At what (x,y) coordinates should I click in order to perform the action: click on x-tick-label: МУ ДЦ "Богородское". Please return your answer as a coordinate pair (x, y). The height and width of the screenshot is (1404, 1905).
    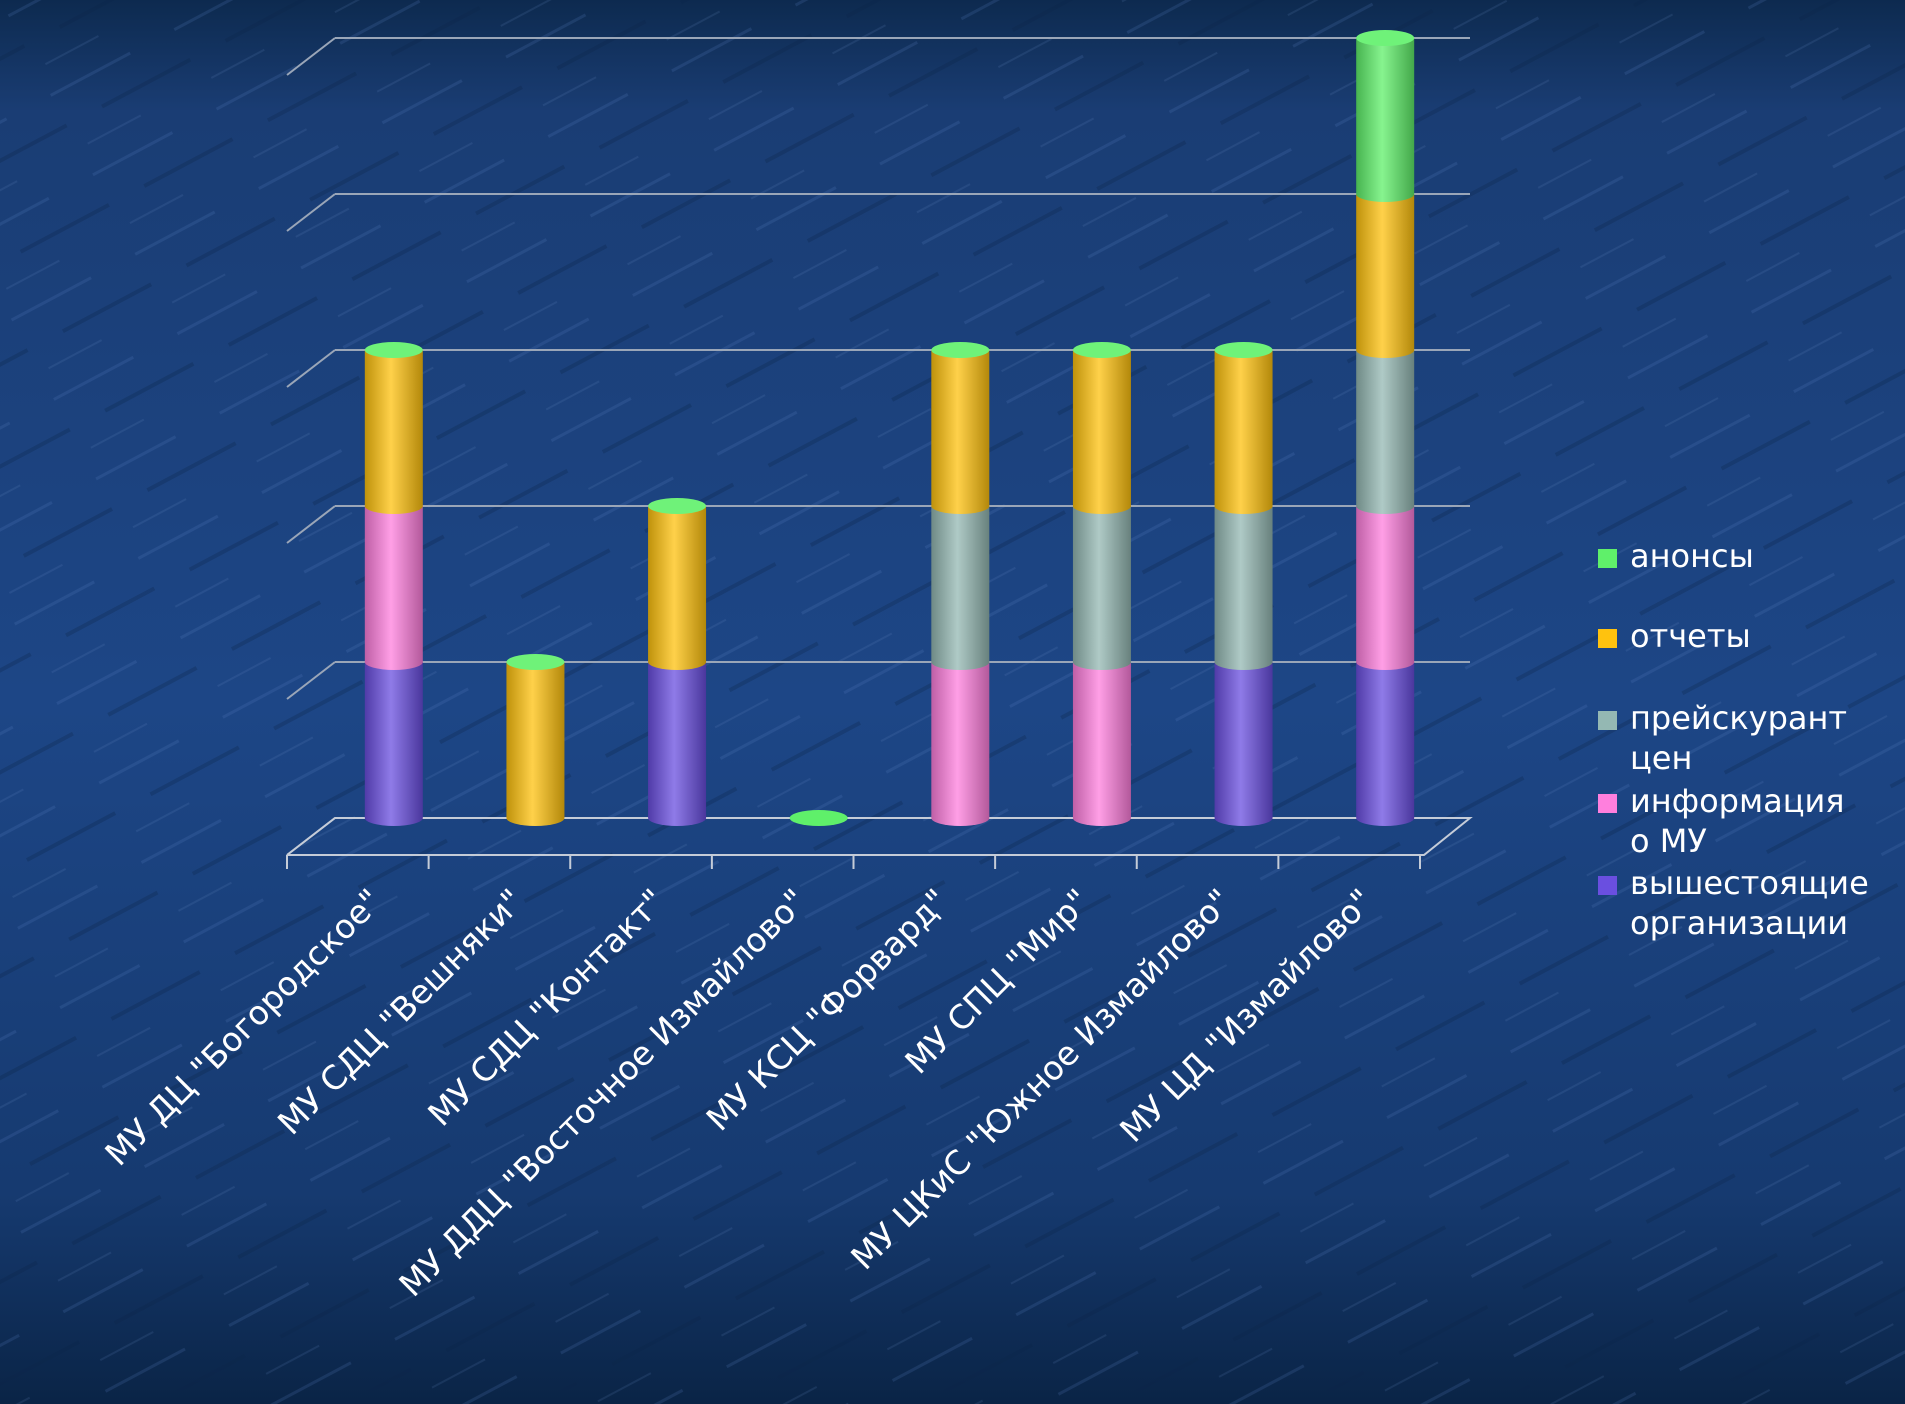
    Looking at the image, I should click on (243, 1027).